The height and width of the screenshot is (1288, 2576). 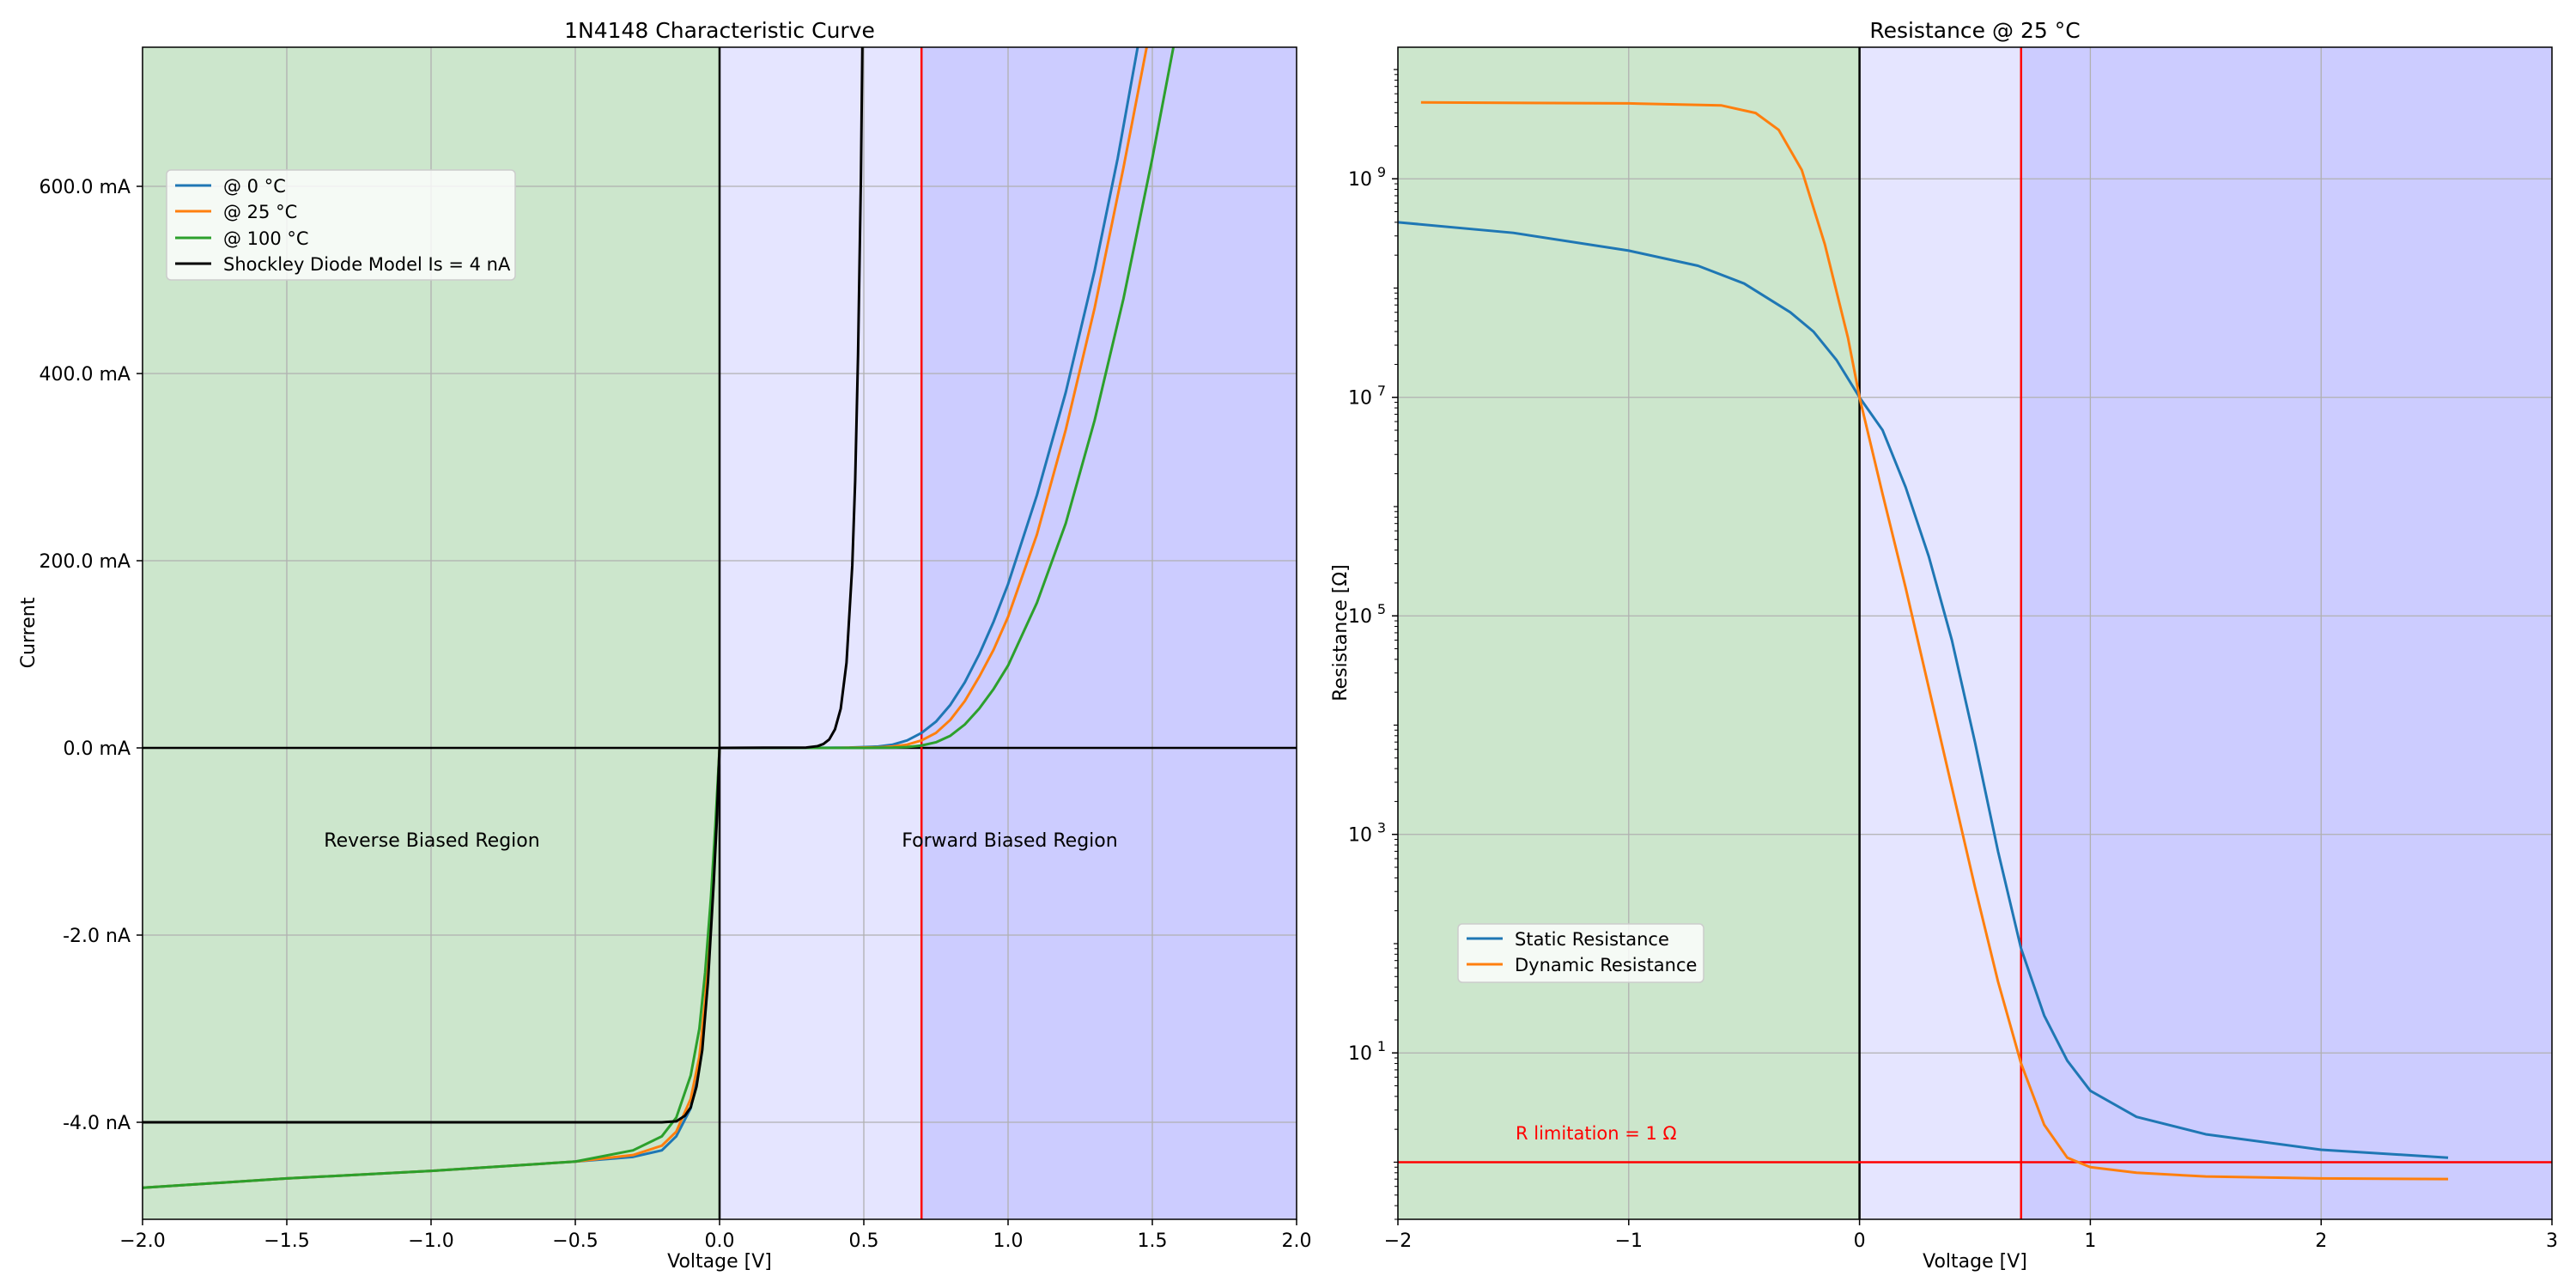 What do you see at coordinates (2321, 1241) in the screenshot?
I see `x-tick-label: 2` at bounding box center [2321, 1241].